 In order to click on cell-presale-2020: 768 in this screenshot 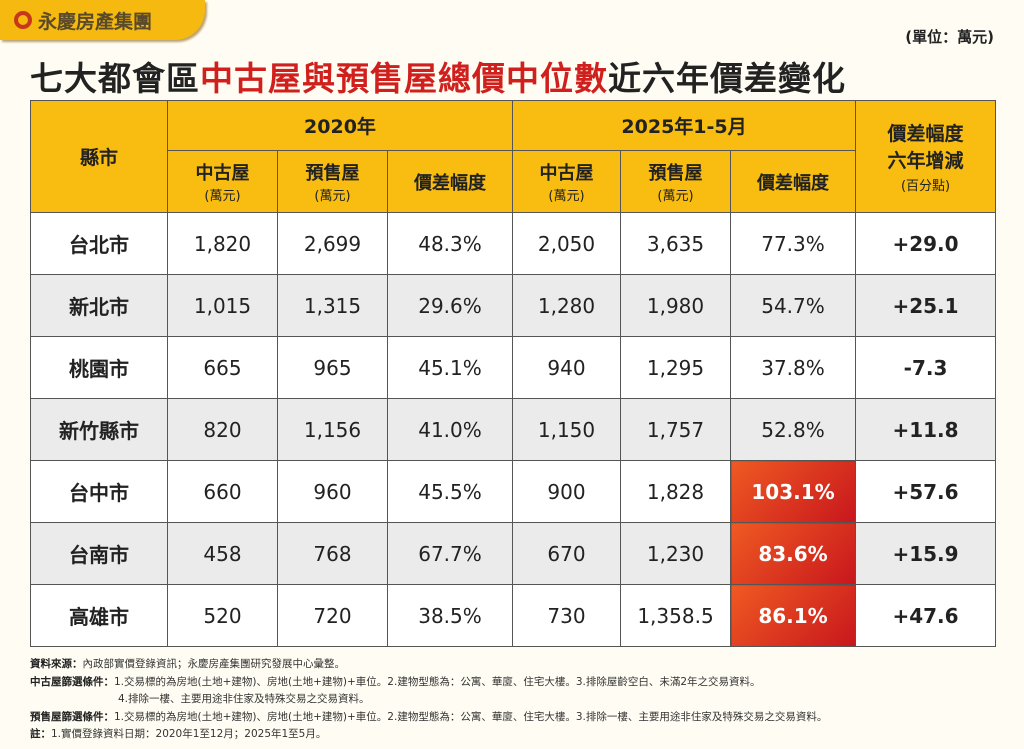, I will do `click(332, 553)`.